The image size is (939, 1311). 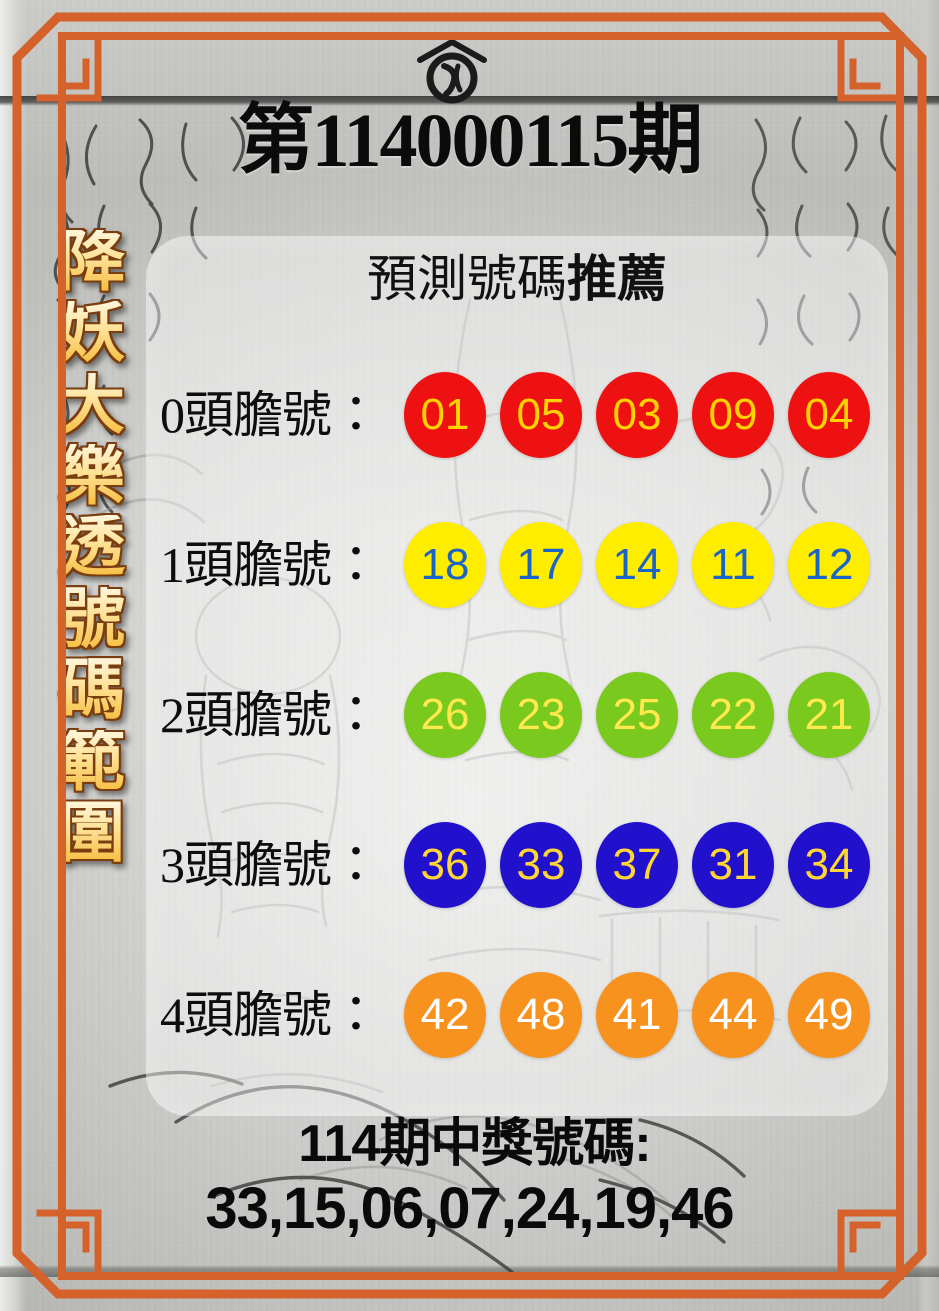 I want to click on ball-group: 42 48 41 44 49, so click(x=637, y=1015).